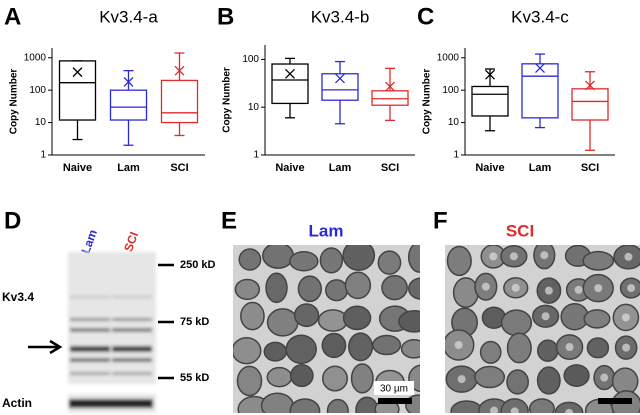 This screenshot has width=640, height=415. Describe the element at coordinates (112, 332) in the screenshot. I see `blot-image` at that location.